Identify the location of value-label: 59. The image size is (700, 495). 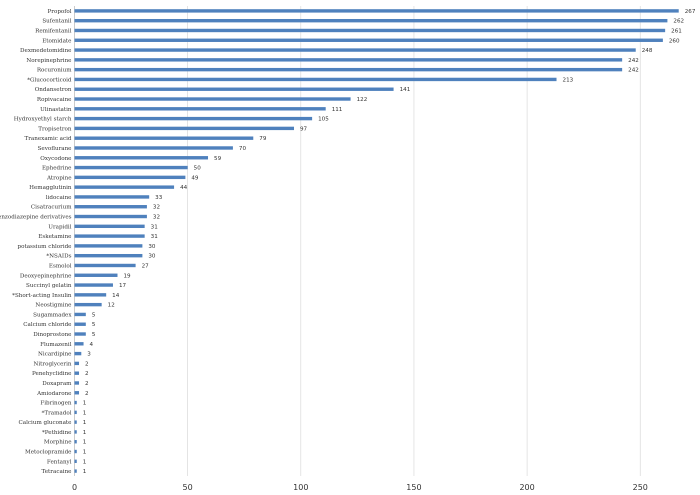
(218, 159).